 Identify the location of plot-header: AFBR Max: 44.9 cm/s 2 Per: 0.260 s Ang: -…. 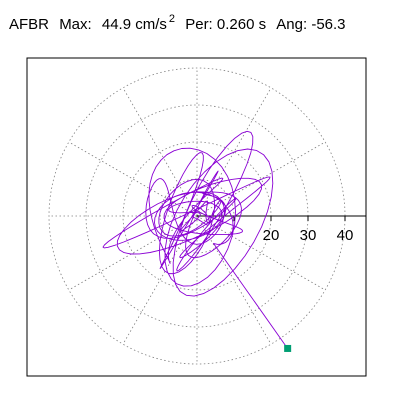
(177, 23).